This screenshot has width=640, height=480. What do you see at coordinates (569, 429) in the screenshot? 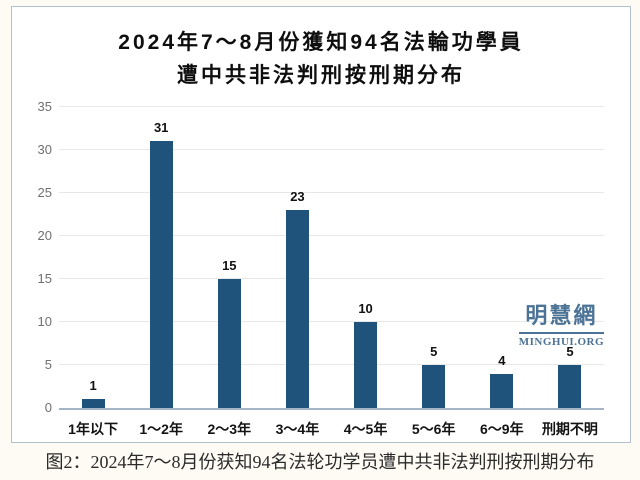
I see `x-tick-label: 刑期不明` at bounding box center [569, 429].